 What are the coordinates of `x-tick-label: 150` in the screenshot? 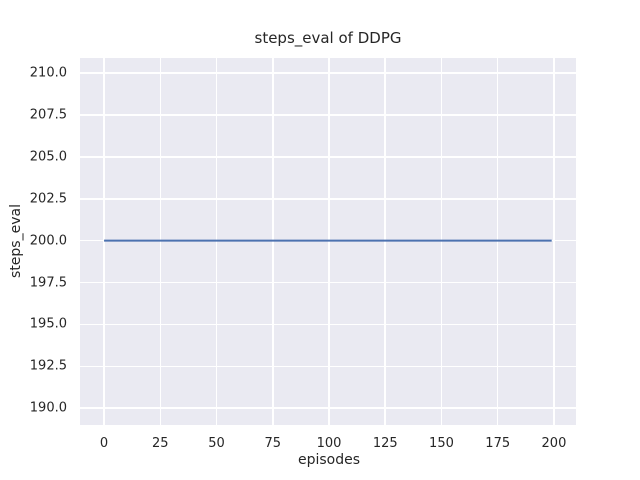 It's located at (441, 443).